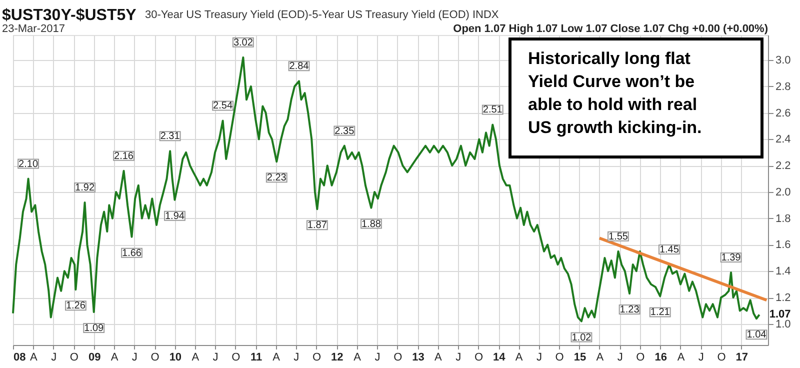 The height and width of the screenshot is (368, 800). Describe the element at coordinates (669, 250) in the screenshot. I see `annotation: 1.45` at that location.